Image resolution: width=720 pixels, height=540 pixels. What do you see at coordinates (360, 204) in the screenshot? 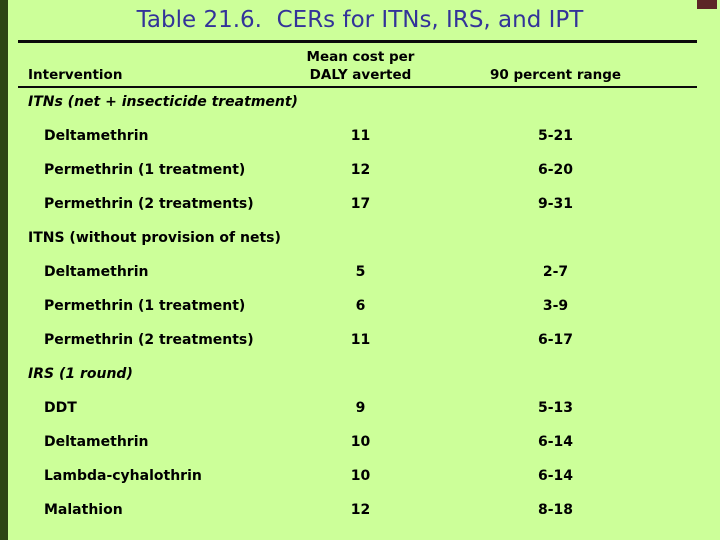
I see `cost-value: 17` at bounding box center [360, 204].